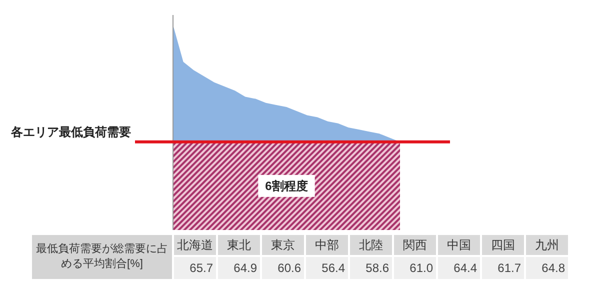 This screenshot has width=590, height=286. I want to click on data-label: 64.4, so click(459, 268).